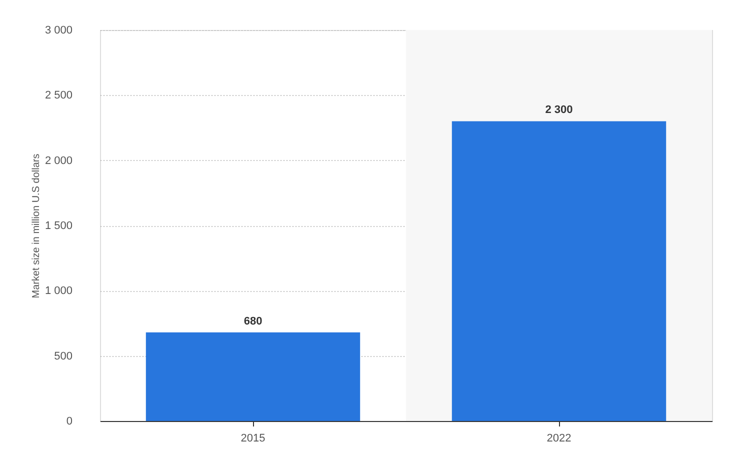 This screenshot has width=731, height=451. Describe the element at coordinates (58, 30) in the screenshot. I see `y-tick-label: 3 000` at that location.